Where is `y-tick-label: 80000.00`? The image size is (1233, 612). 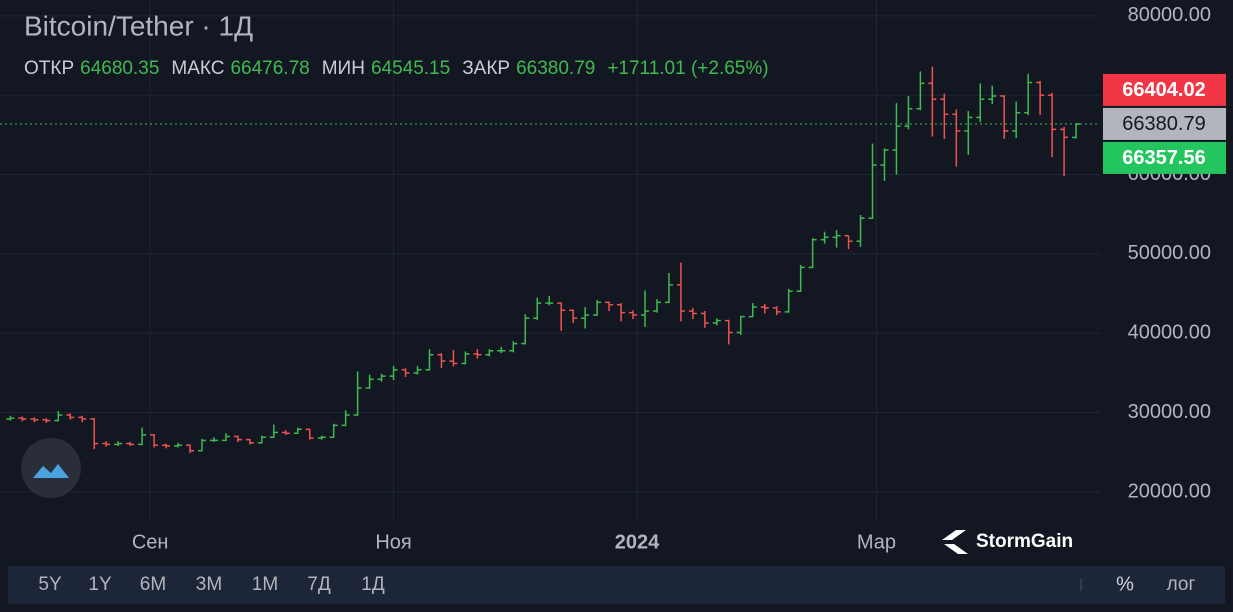 y-tick-label: 80000.00 is located at coordinates (1169, 15).